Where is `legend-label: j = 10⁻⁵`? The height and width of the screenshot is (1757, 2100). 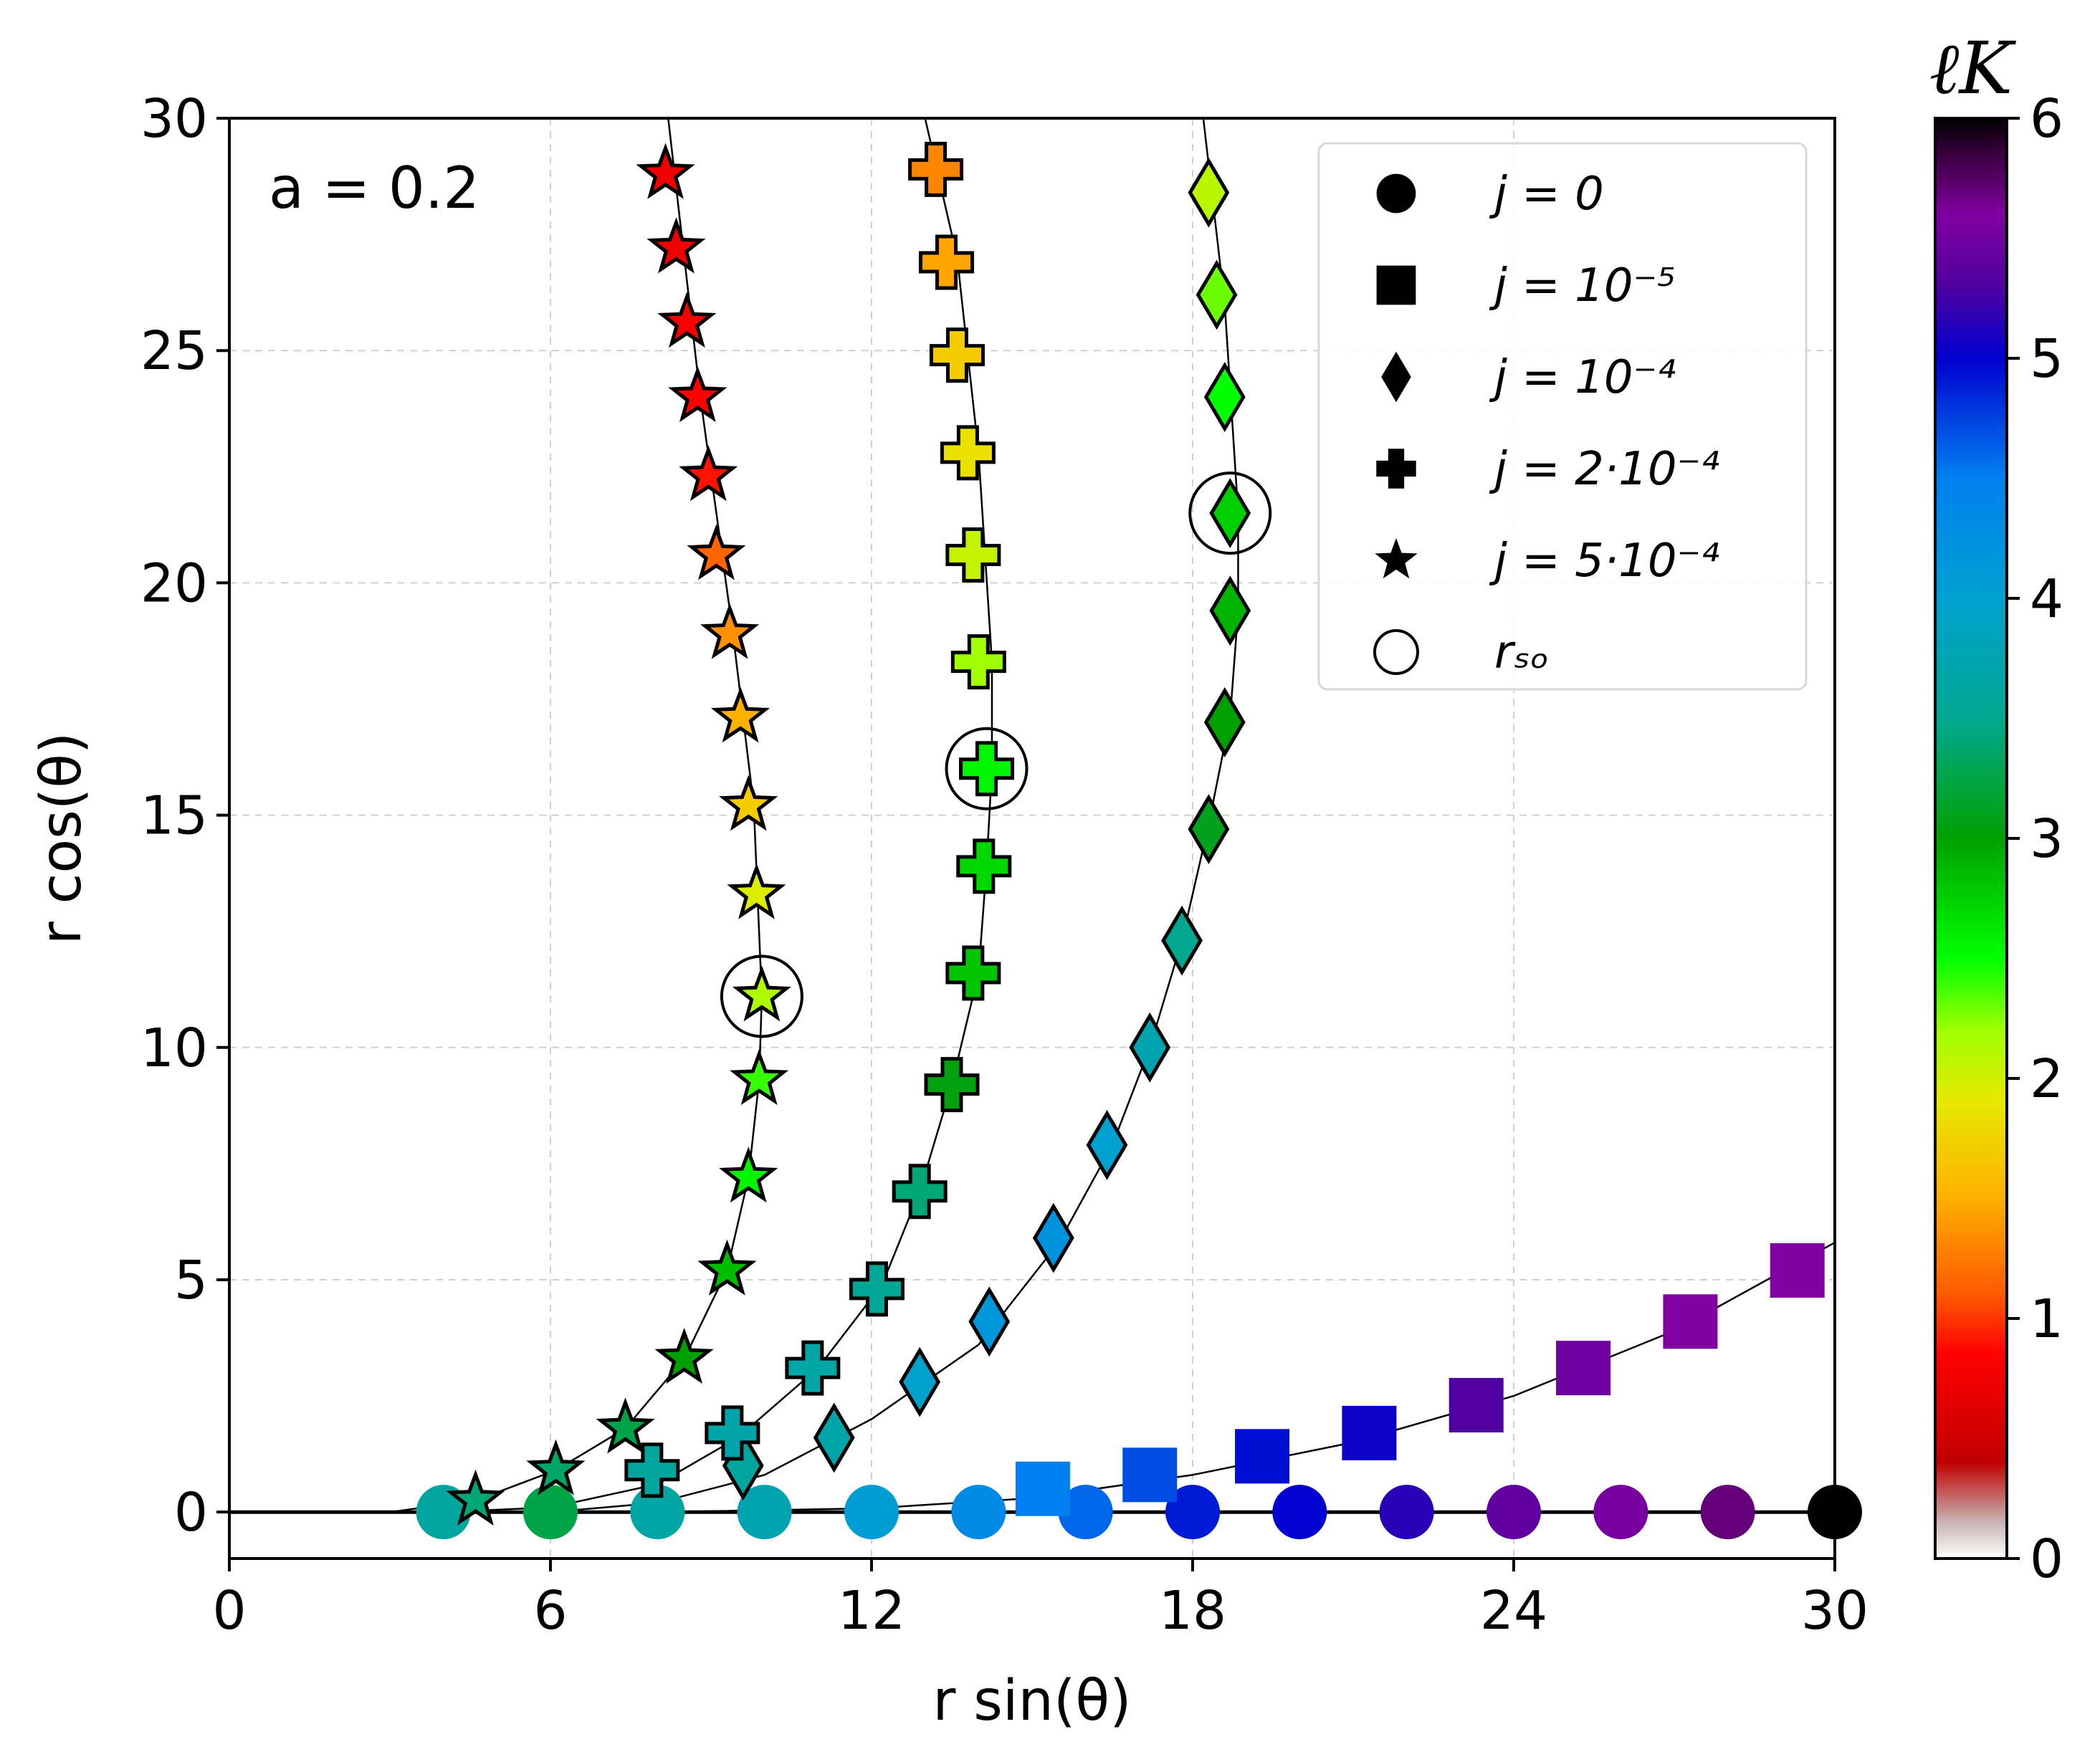 legend-label: j = 10⁻⁵ is located at coordinates (1582, 285).